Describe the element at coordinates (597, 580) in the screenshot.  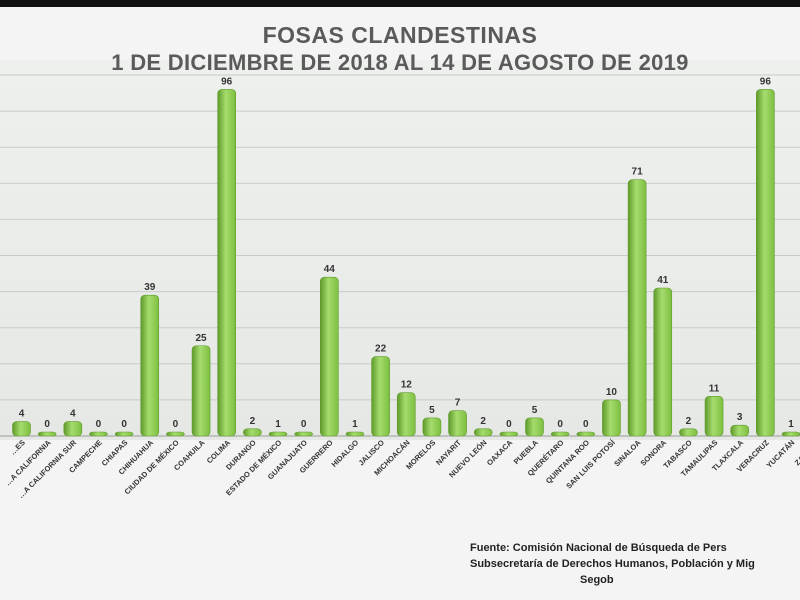
I see `source-line-3: Segob` at that location.